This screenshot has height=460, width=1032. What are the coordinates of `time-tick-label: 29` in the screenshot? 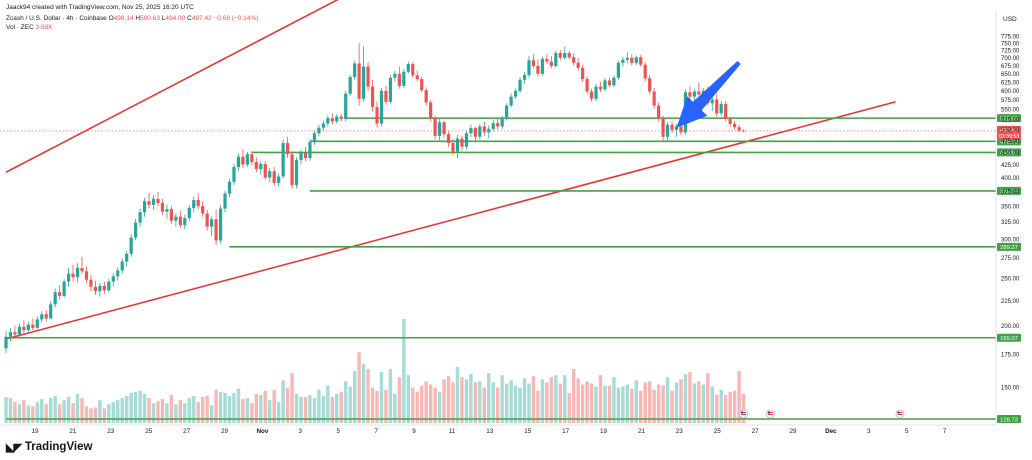 It's located at (225, 431).